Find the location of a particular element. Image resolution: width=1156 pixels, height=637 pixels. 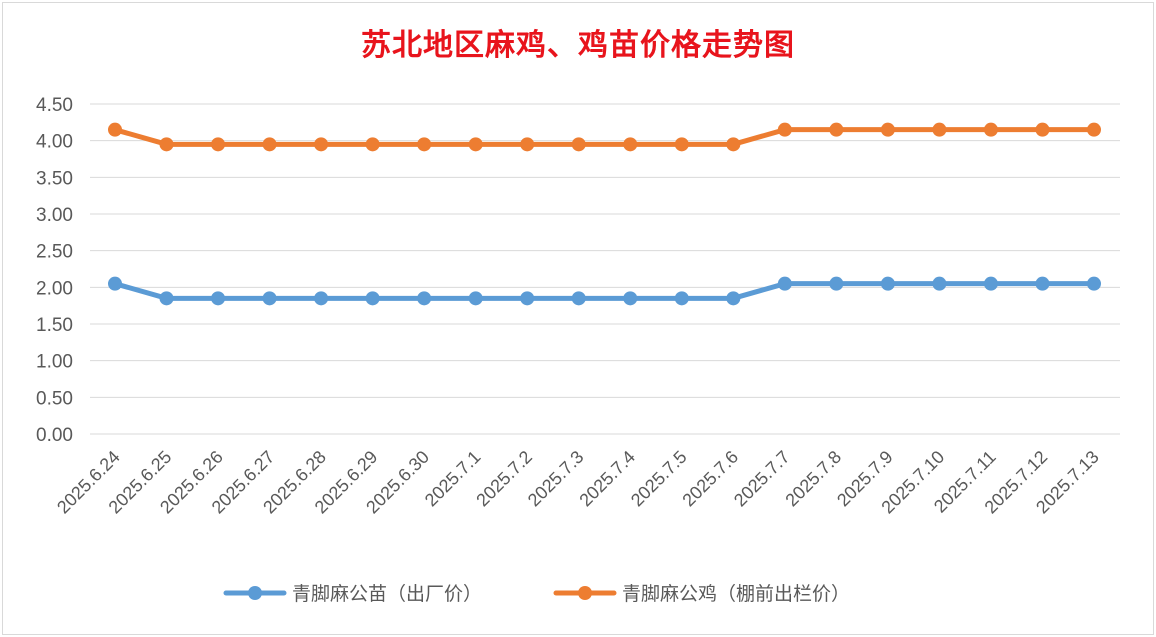

y-tick-label: 4.00 is located at coordinates (54, 142).